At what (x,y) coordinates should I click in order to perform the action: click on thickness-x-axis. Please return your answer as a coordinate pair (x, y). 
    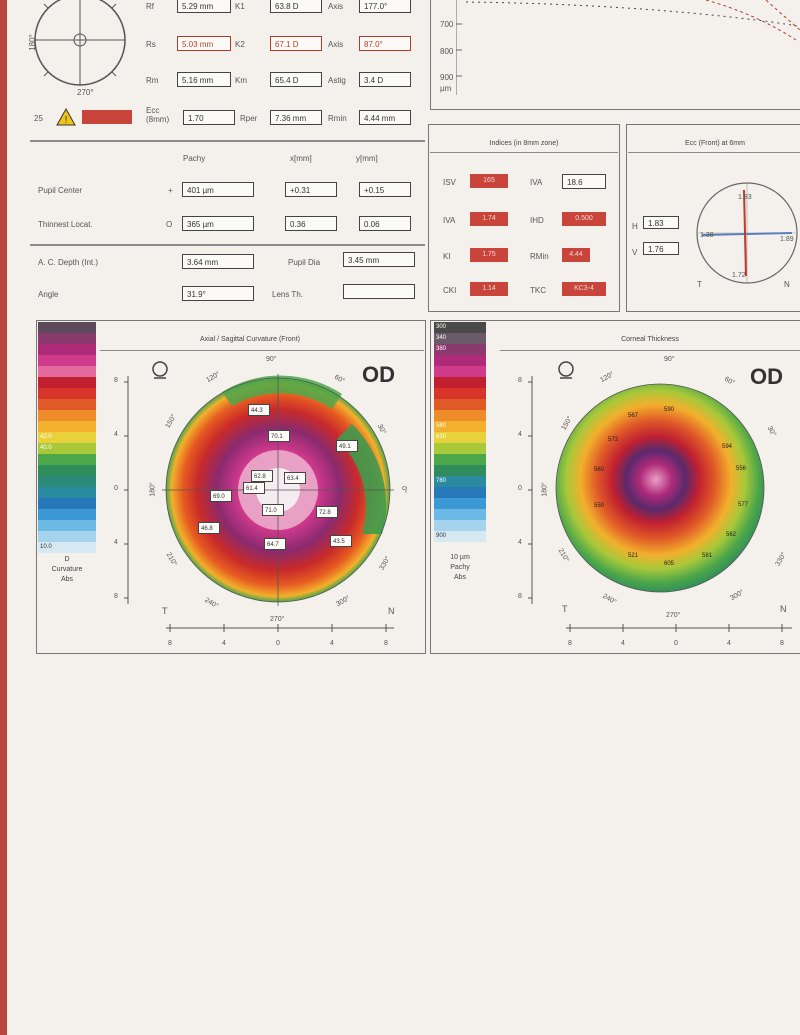
    Looking at the image, I should click on (679, 628).